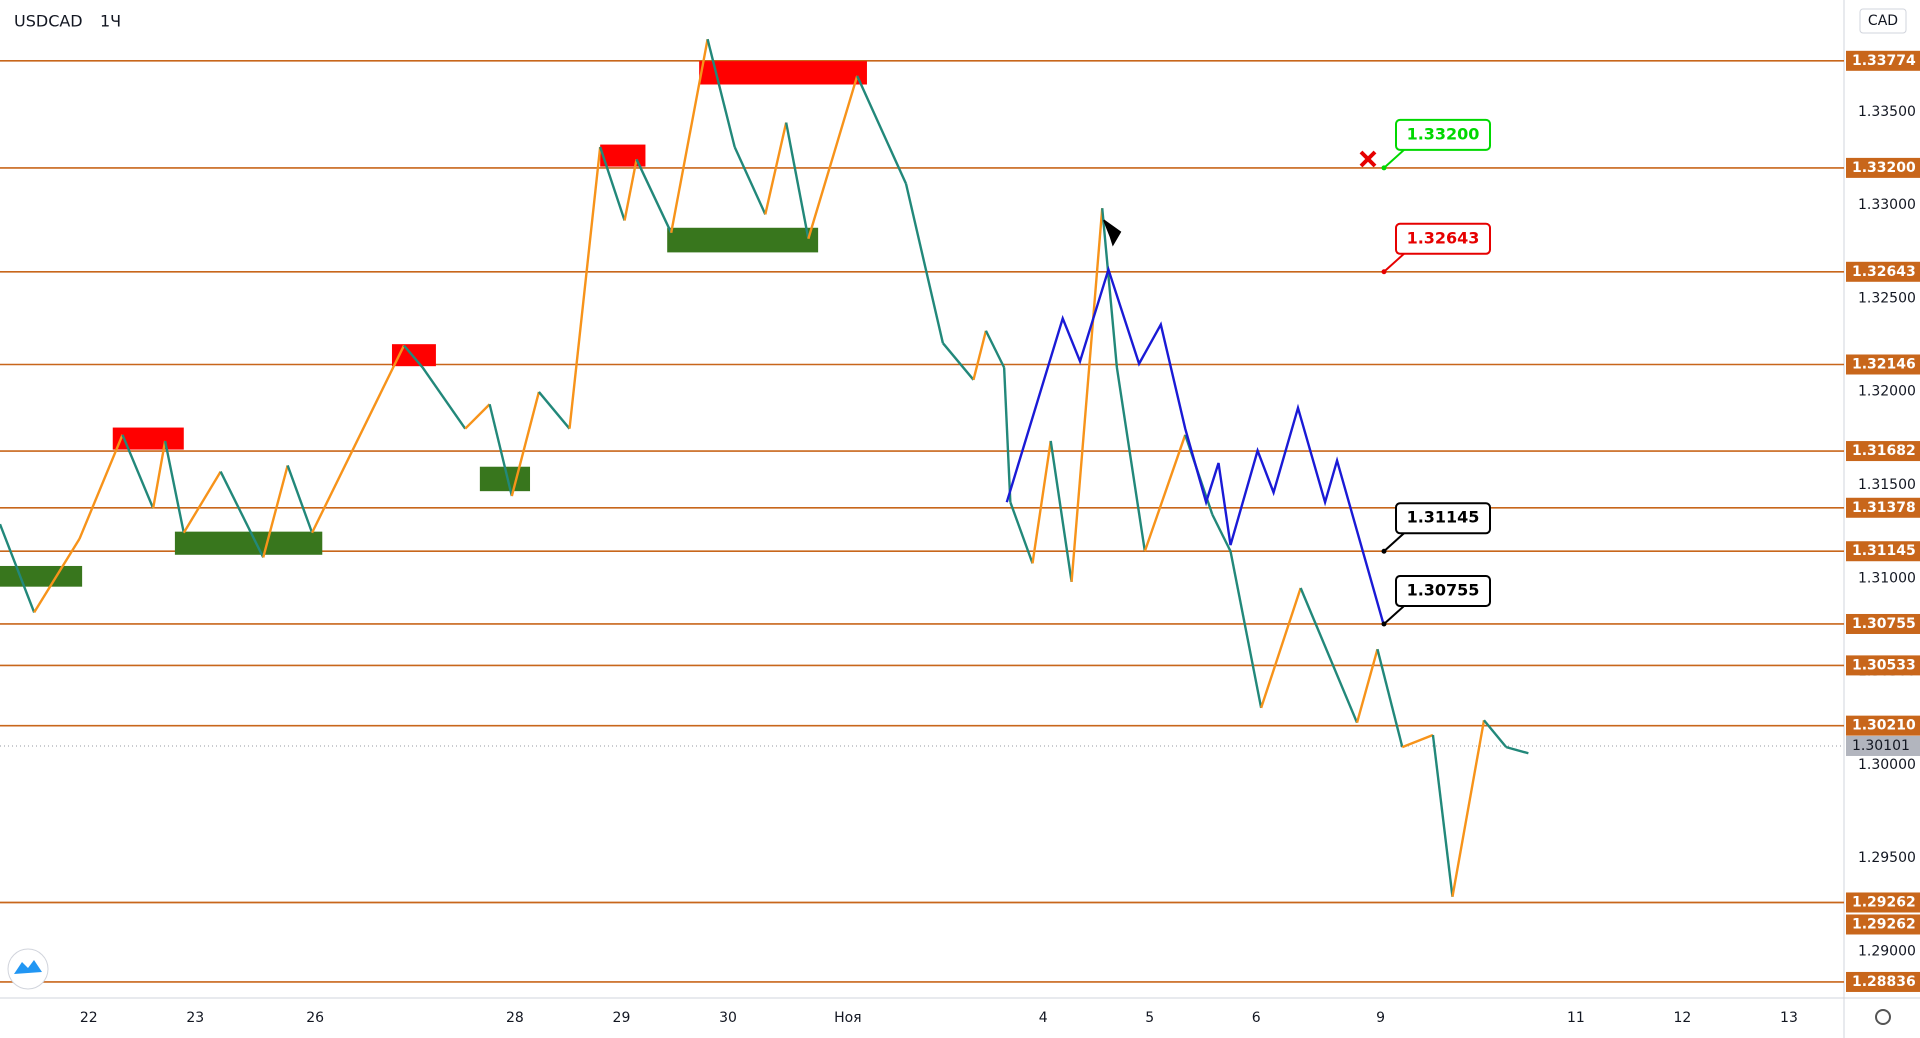  Describe the element at coordinates (1887, 951) in the screenshot. I see `y-tick-label: 1.29000` at that location.